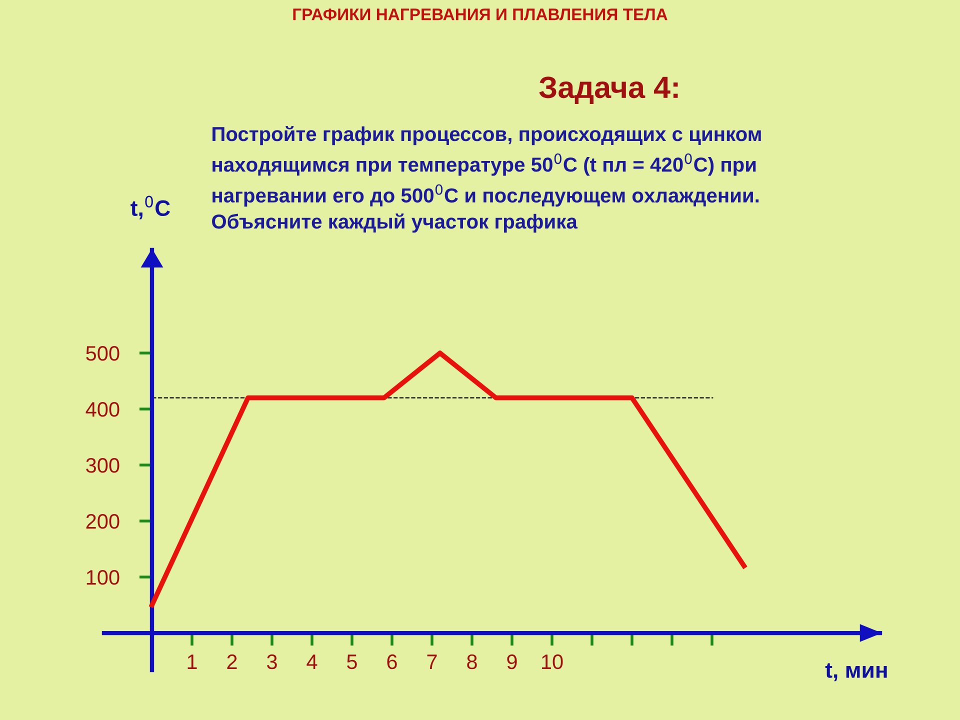 This screenshot has width=960, height=720. What do you see at coordinates (512, 662) in the screenshot?
I see `x-tick-label: 9` at bounding box center [512, 662].